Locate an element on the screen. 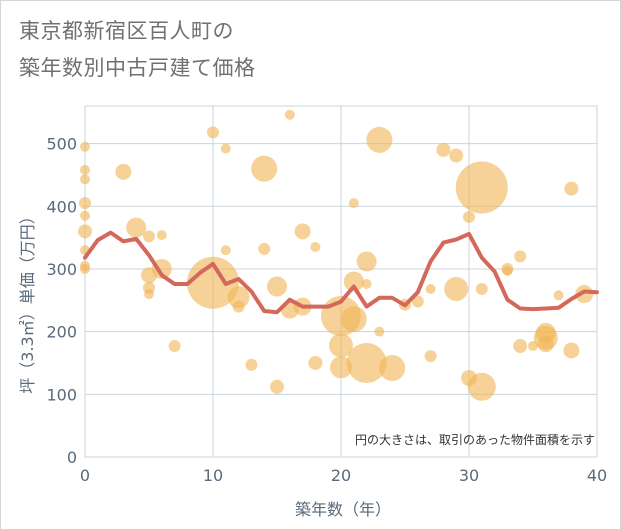 This screenshot has height=530, width=621. x-tick-label: 0 is located at coordinates (85, 475).